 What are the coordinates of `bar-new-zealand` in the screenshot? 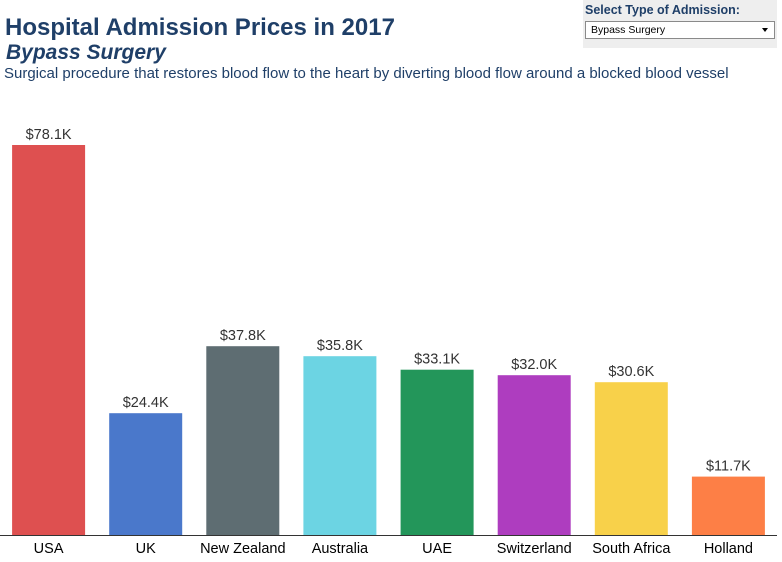 It's located at (243, 440).